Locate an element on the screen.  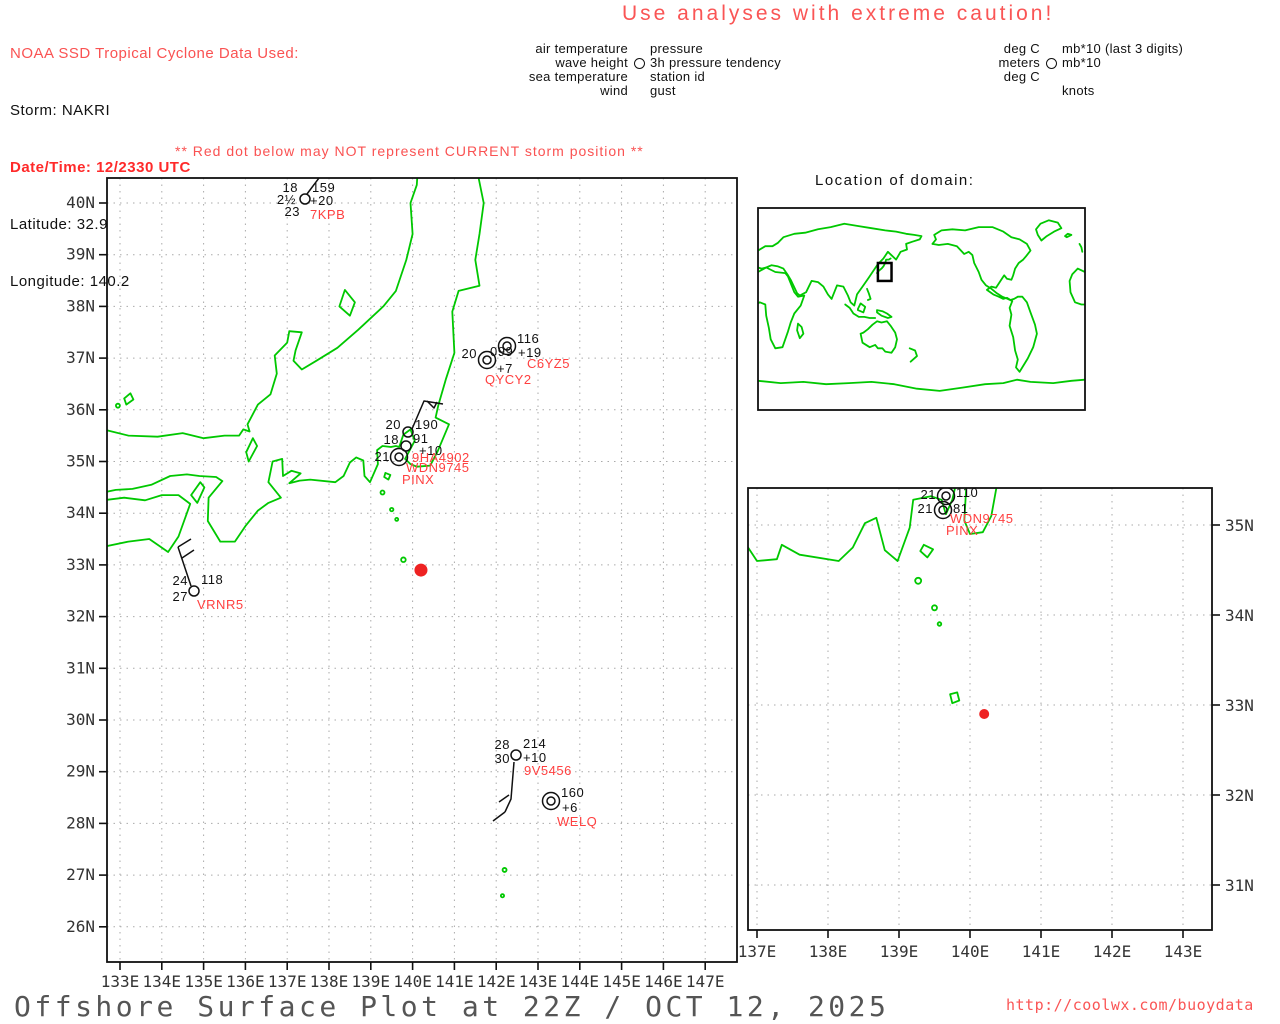
station-value: +6 is located at coordinates (570, 807).